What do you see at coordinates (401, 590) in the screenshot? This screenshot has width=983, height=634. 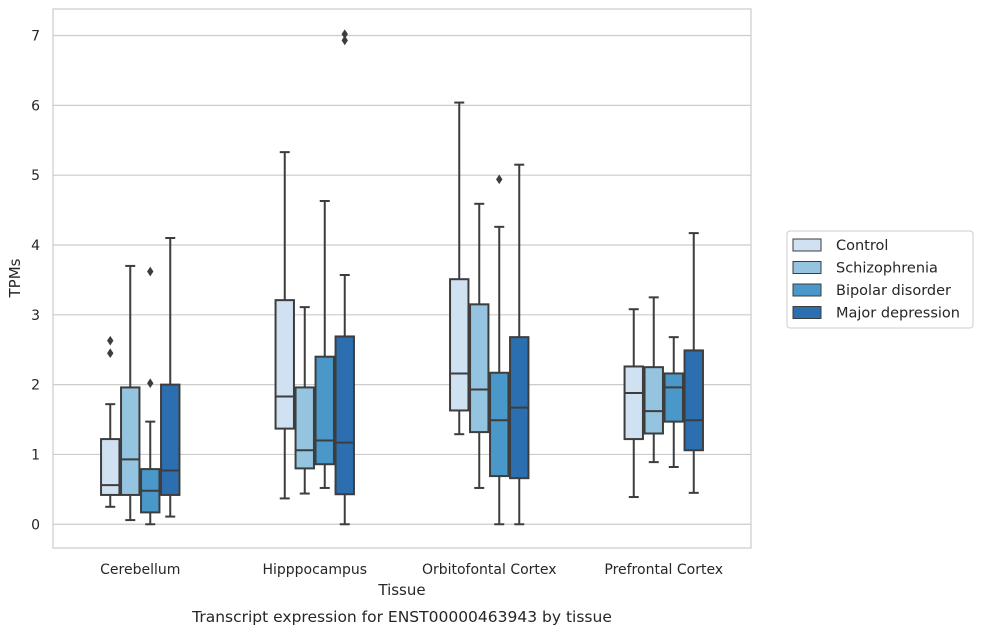 I see `x-axis-label: Tissue` at bounding box center [401, 590].